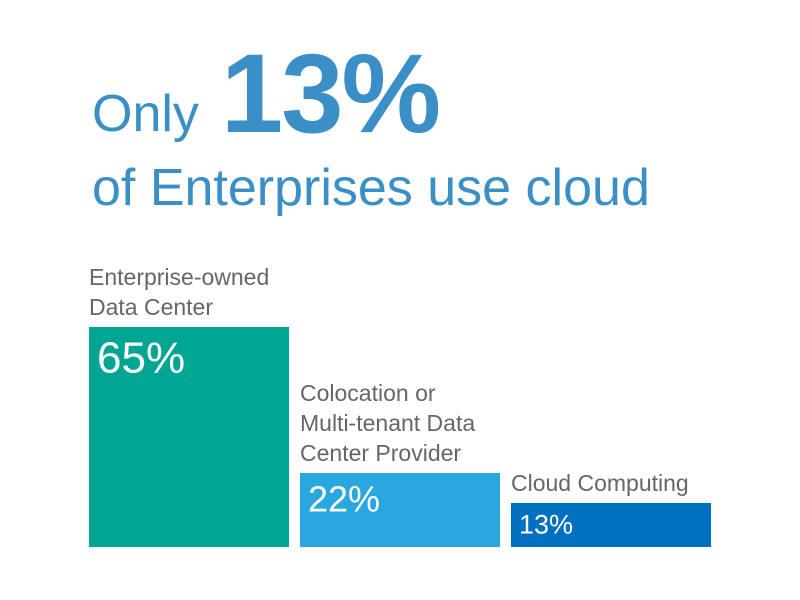  What do you see at coordinates (330, 93) in the screenshot?
I see `headline-percent: 13%` at bounding box center [330, 93].